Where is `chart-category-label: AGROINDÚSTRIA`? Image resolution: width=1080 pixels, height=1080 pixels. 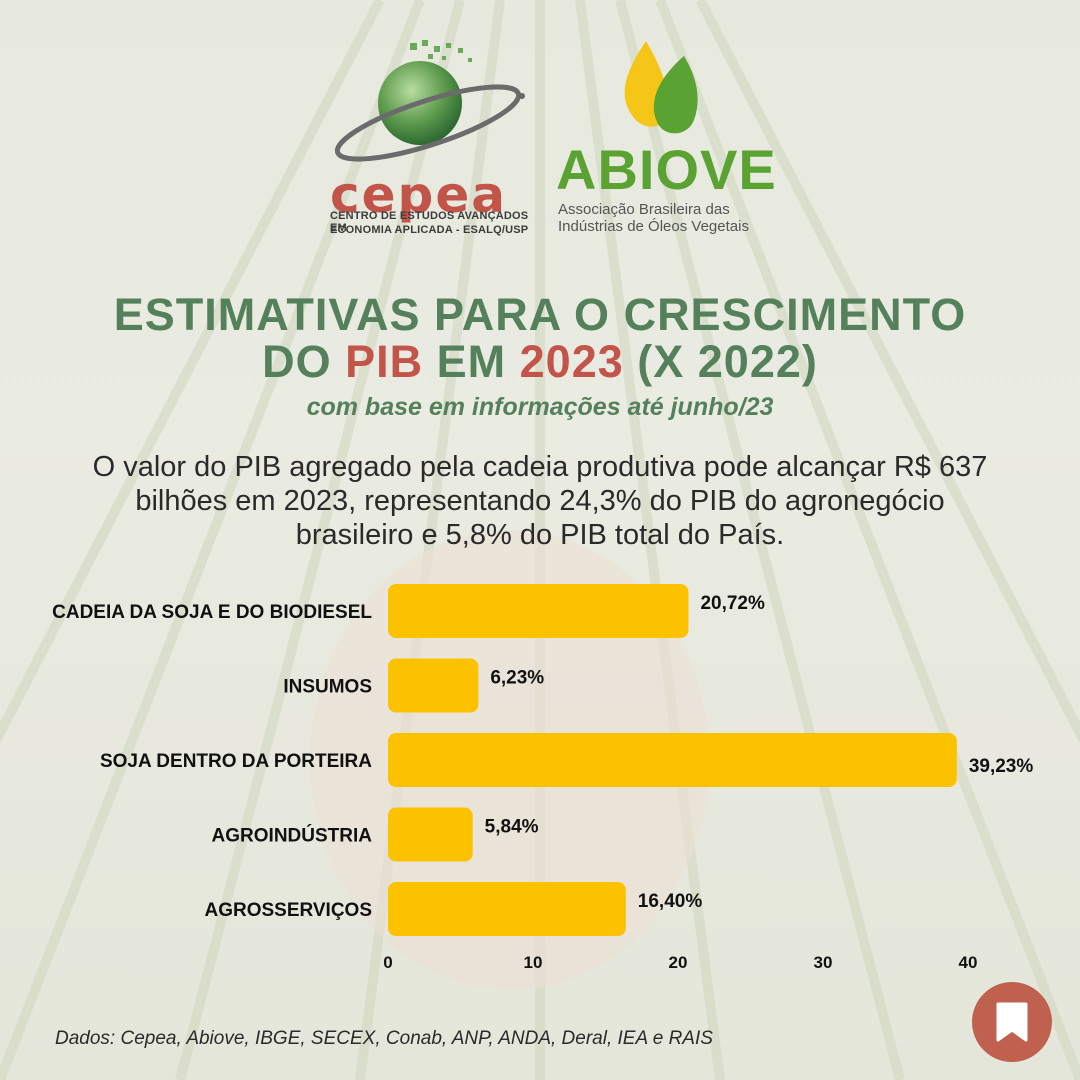
chart-category-label: AGROINDÚSTRIA is located at coordinates (292, 836).